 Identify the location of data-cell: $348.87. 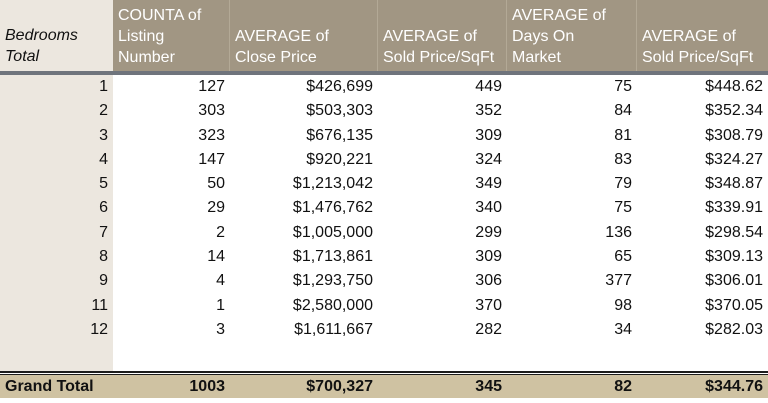
(734, 184).